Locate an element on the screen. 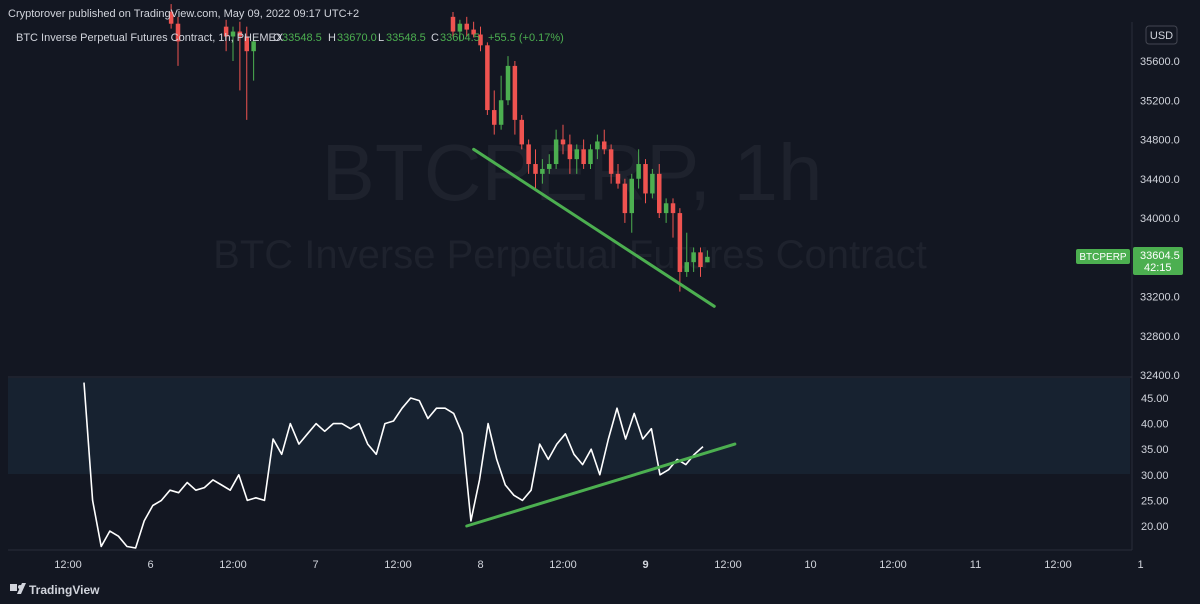 The image size is (1200, 604). tradingview-logo: TradingView is located at coordinates (55, 590).